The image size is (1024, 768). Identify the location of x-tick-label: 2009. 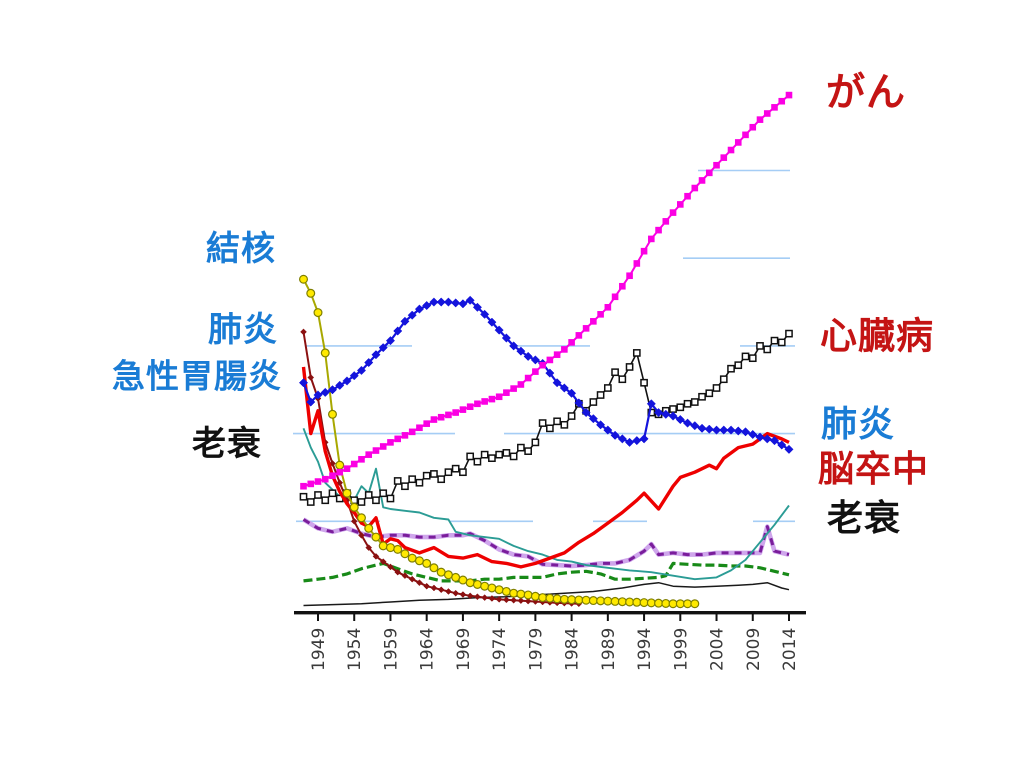
(754, 649).